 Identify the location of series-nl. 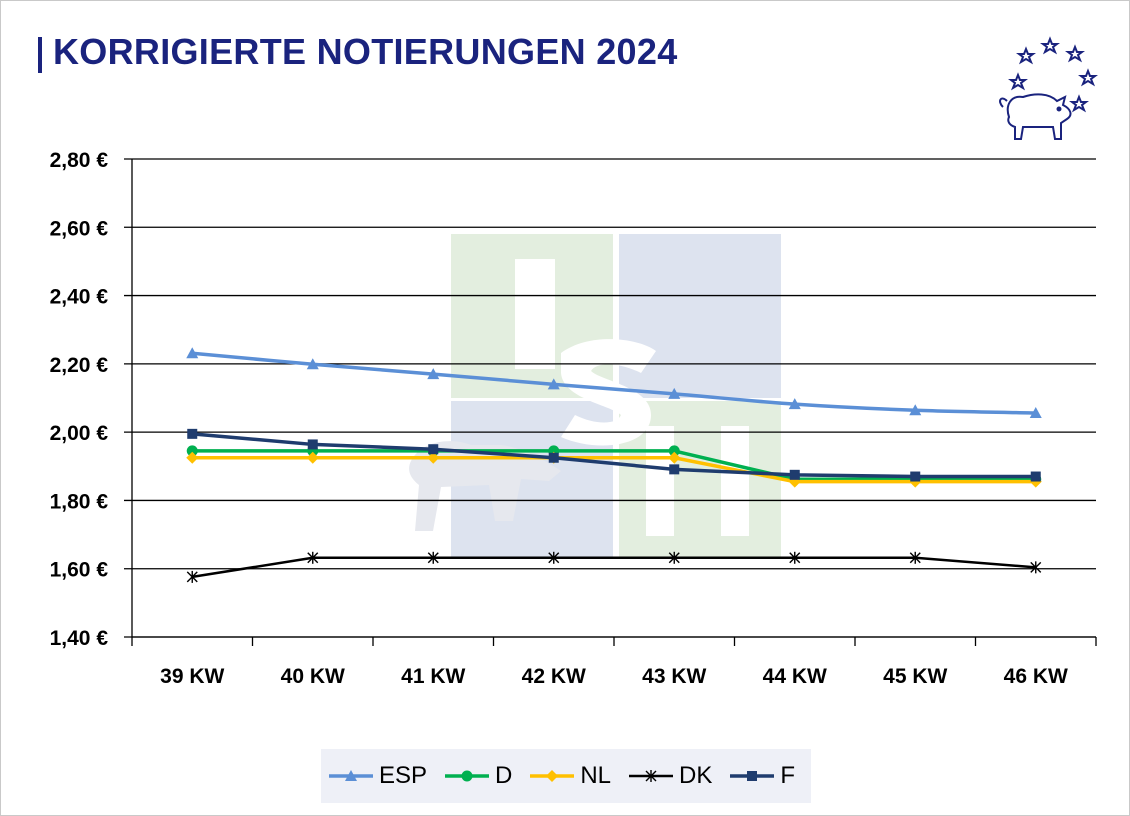
(614, 469).